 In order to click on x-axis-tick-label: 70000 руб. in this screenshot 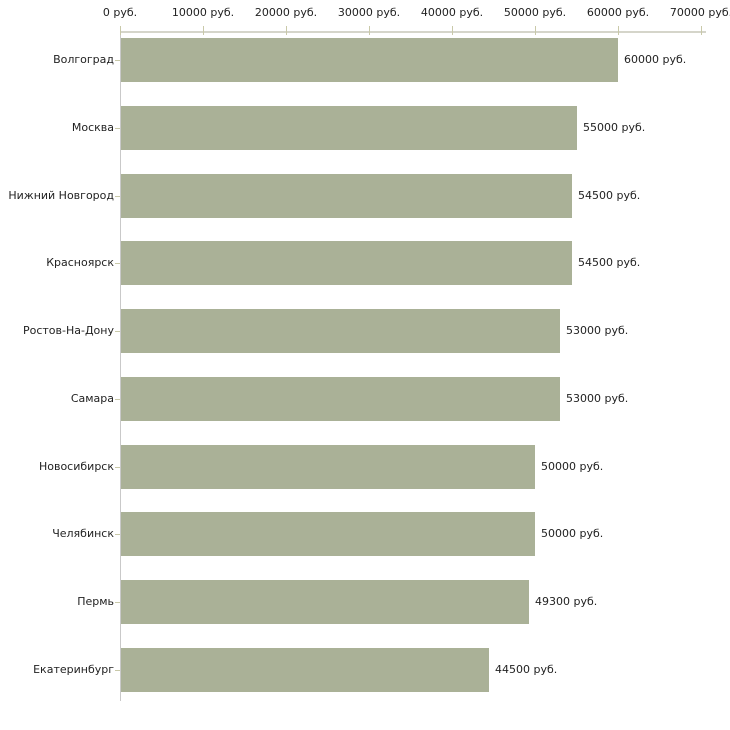, I will do `click(699, 12)`.